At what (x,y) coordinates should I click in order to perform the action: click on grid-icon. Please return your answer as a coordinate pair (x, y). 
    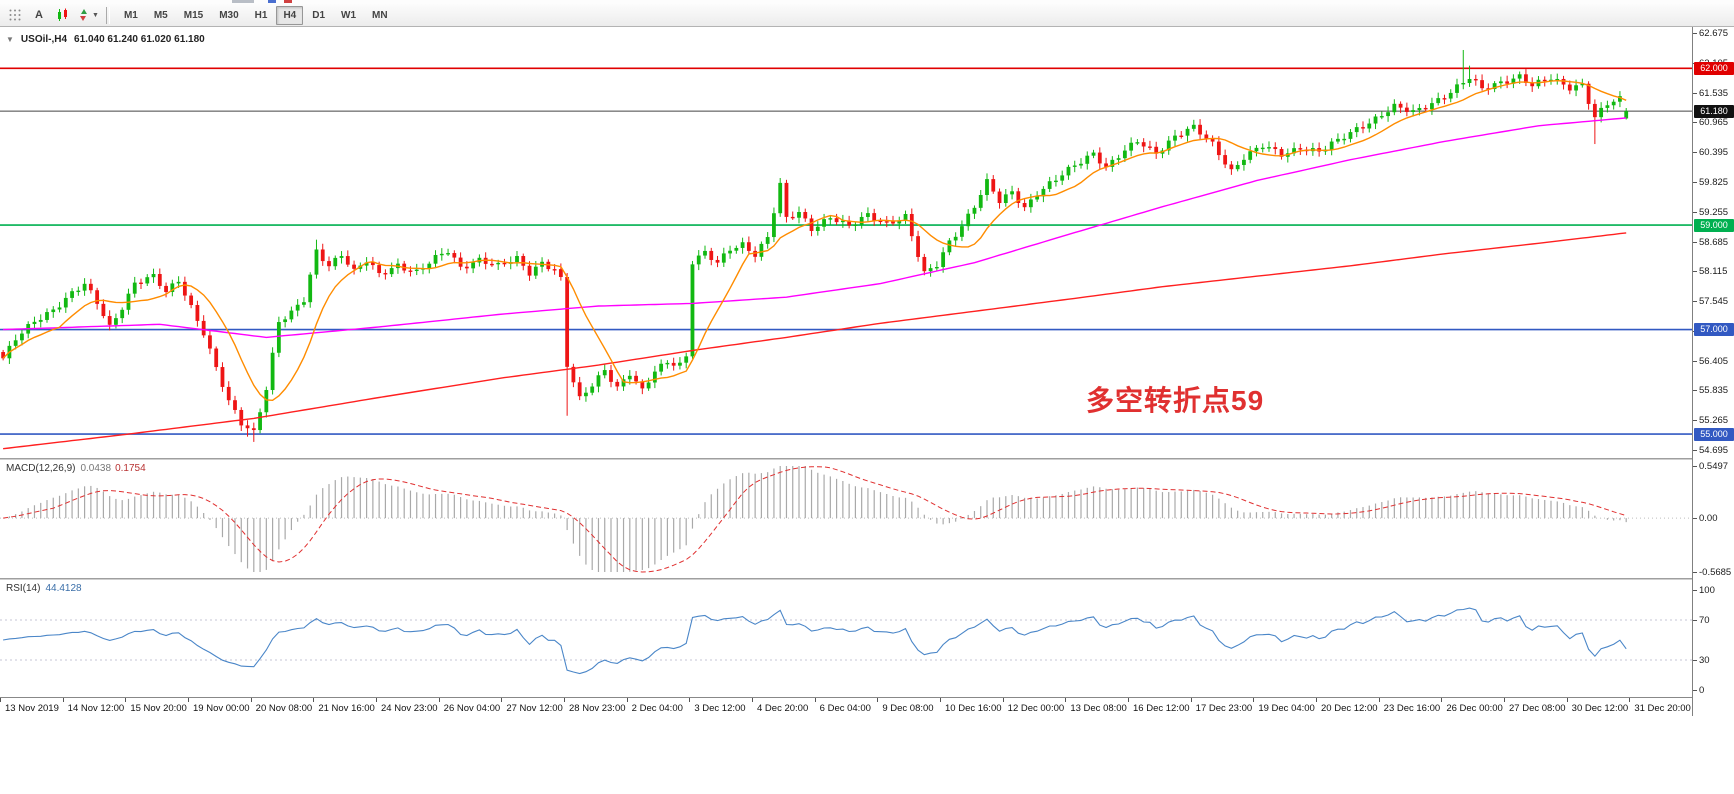
    Looking at the image, I should click on (15, 15).